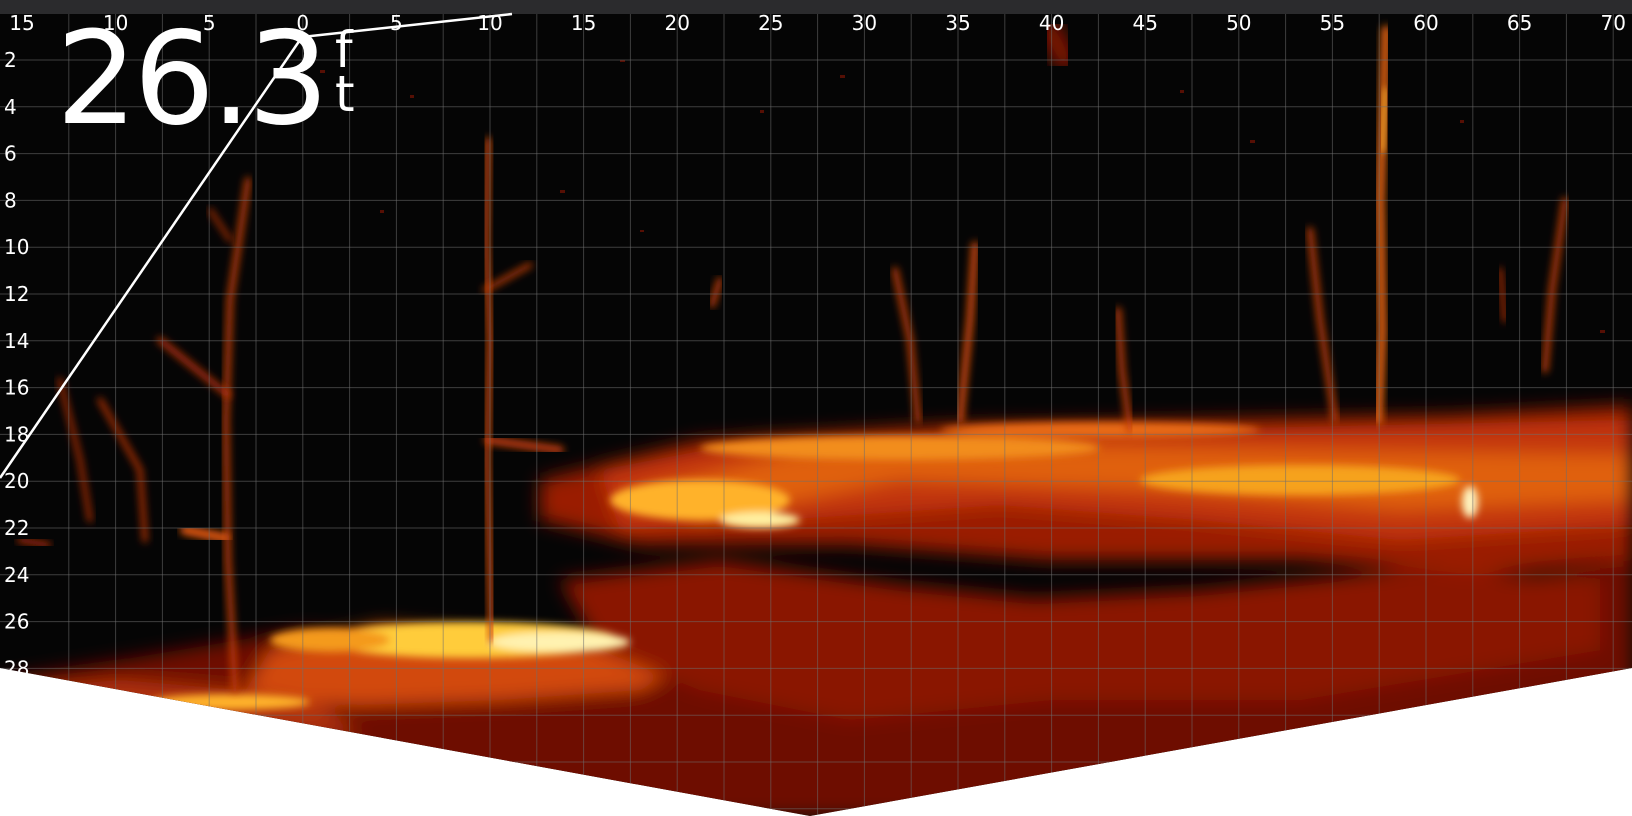 The image size is (1632, 816). I want to click on depth-tick-label: 26, so click(16, 622).